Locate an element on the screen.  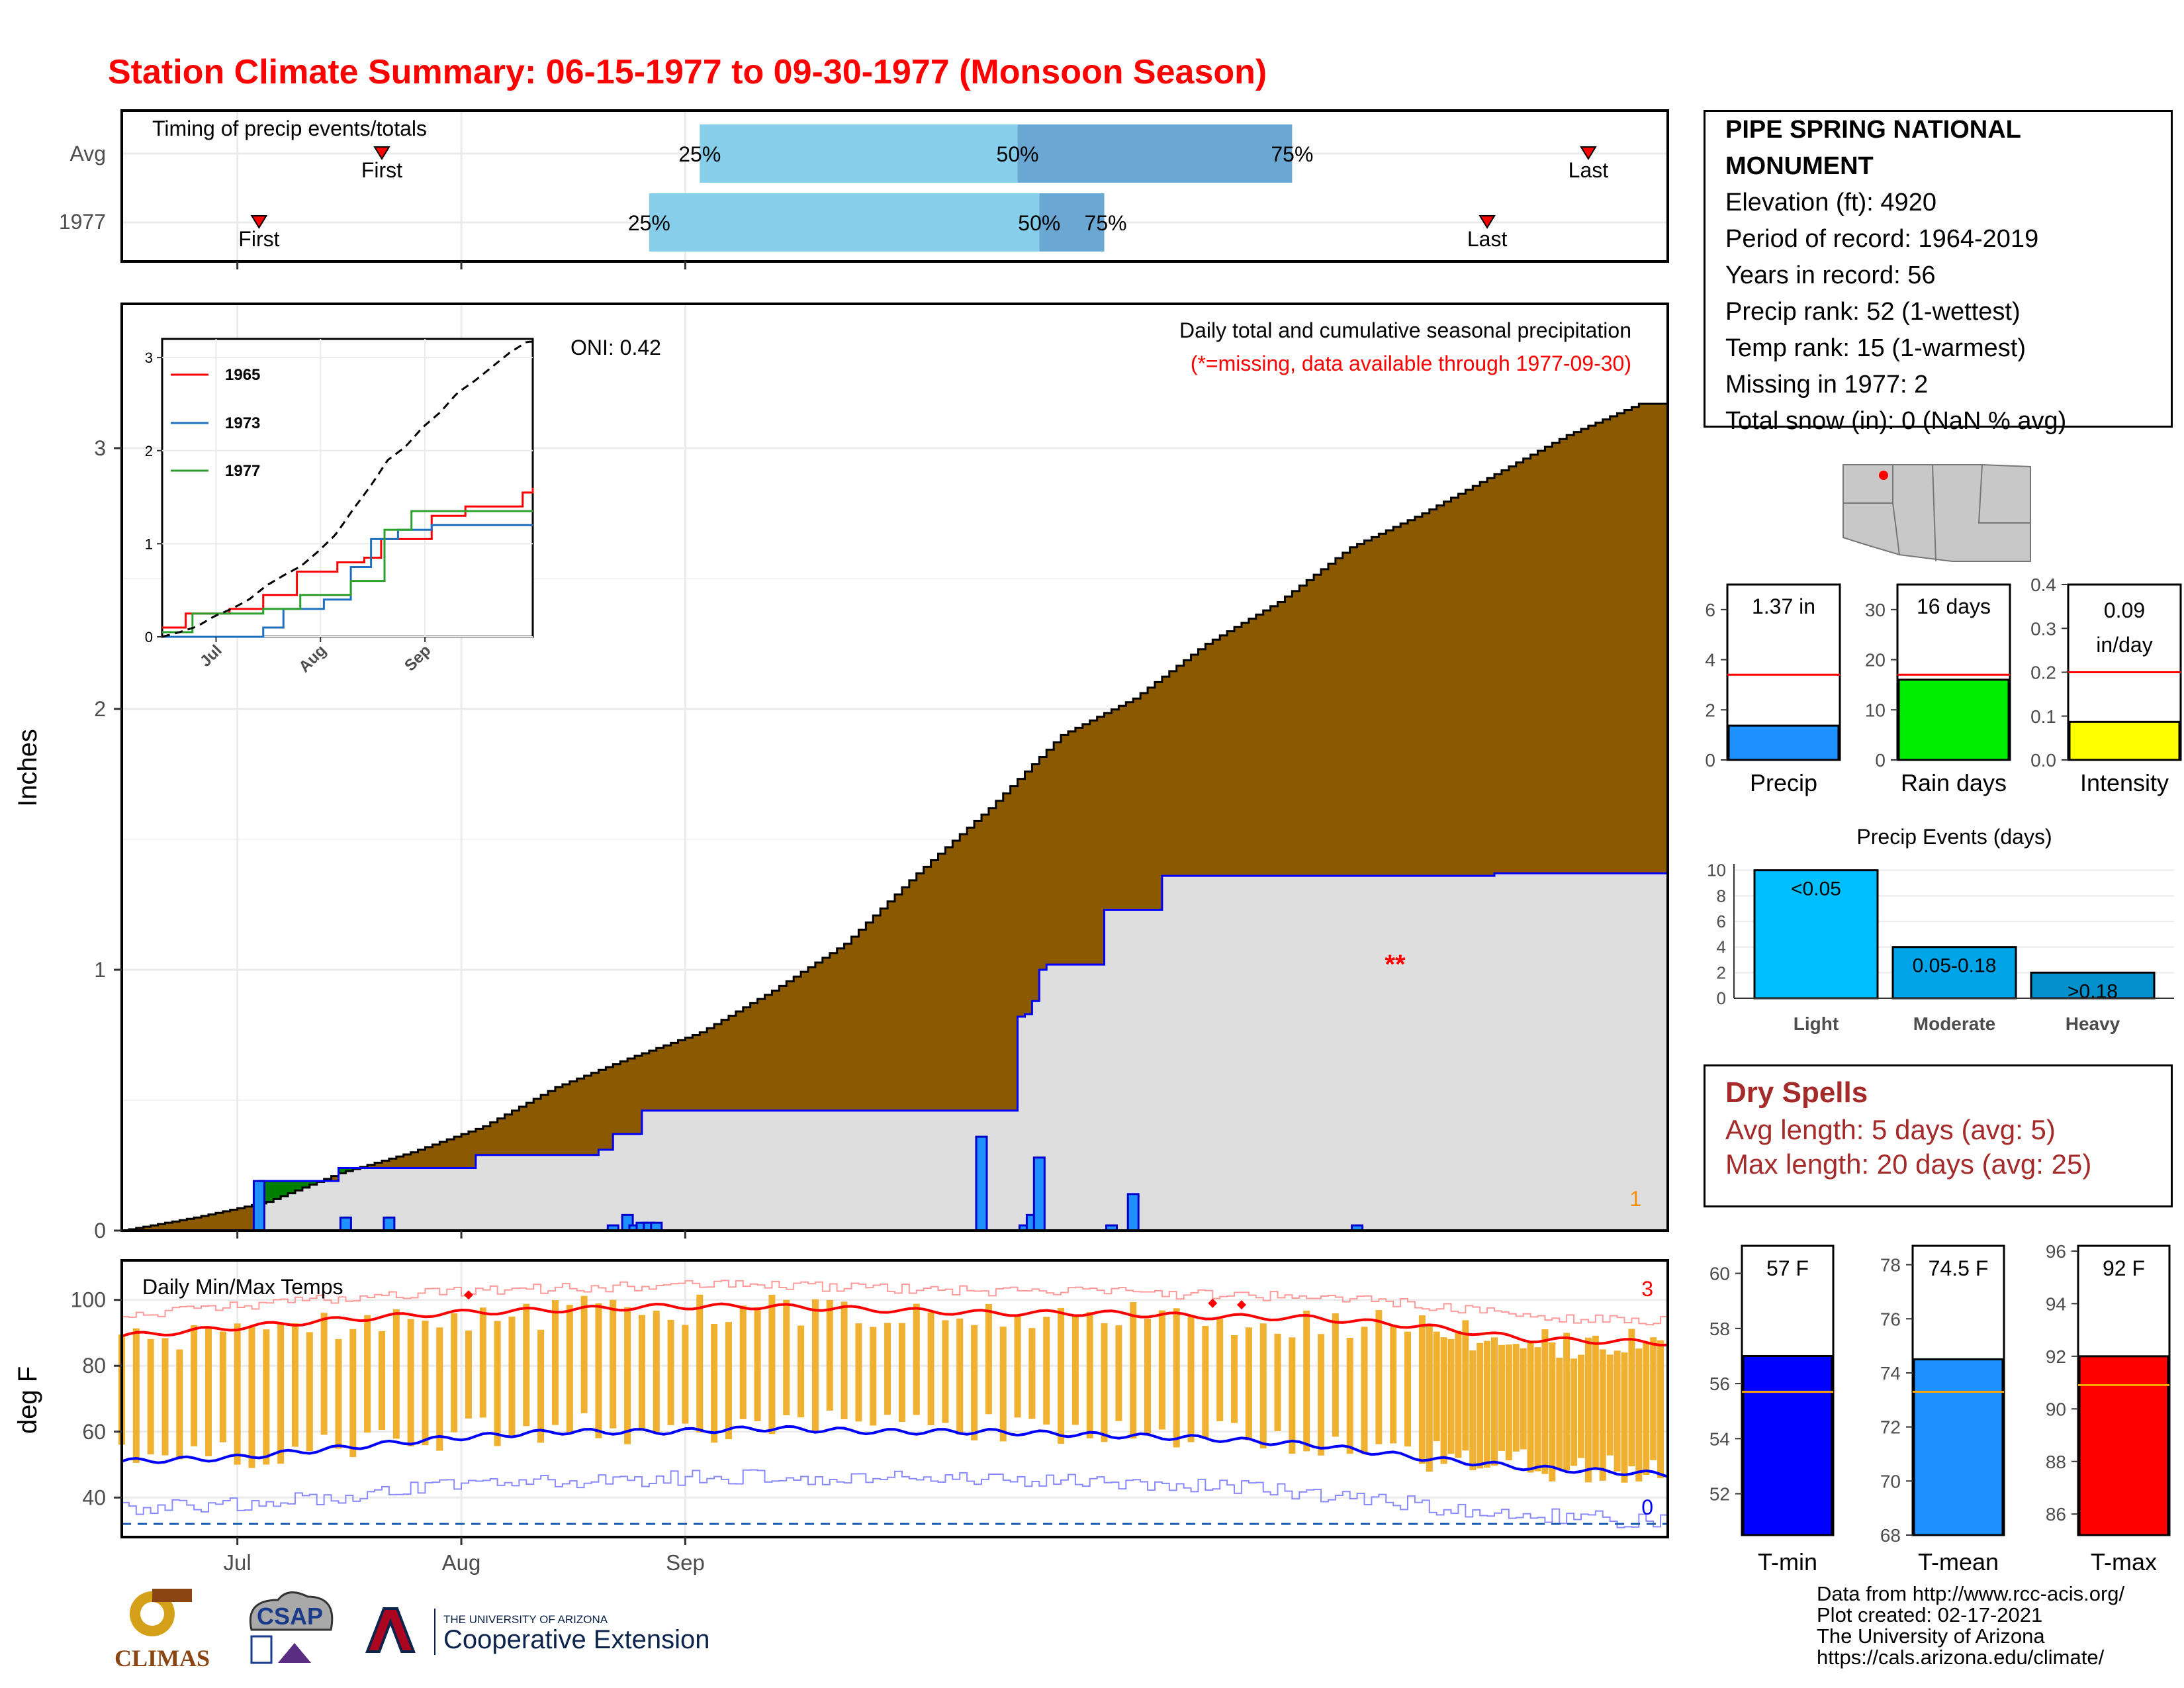
precip-events-bar-label: 0.05-0.18 is located at coordinates (1955, 966).